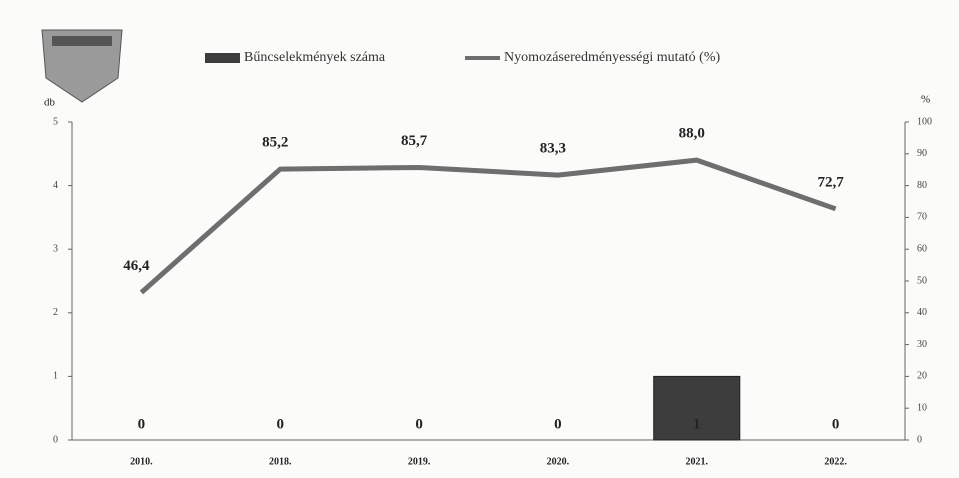  What do you see at coordinates (922, 185) in the screenshot?
I see `y2-tick-label: 80` at bounding box center [922, 185].